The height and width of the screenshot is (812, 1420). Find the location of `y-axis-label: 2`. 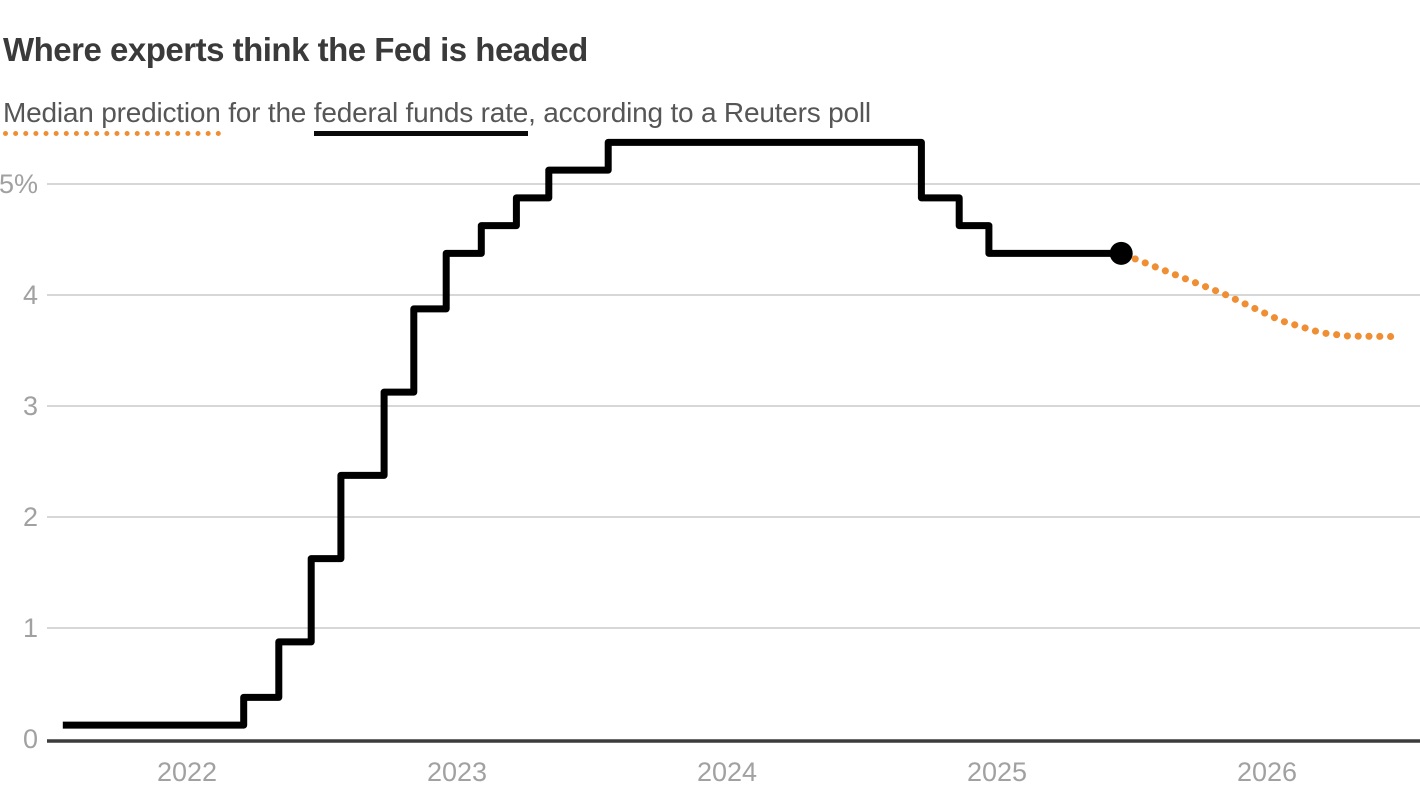

y-axis-label: 2 is located at coordinates (30, 517).